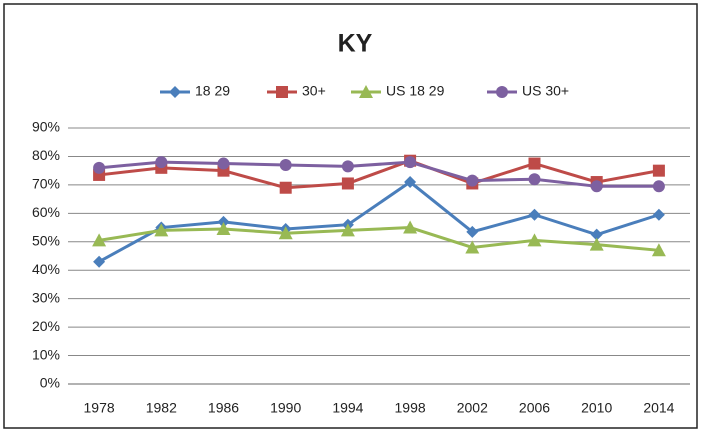 The height and width of the screenshot is (433, 702). What do you see at coordinates (161, 408) in the screenshot?
I see `x-tick-label: 1982` at bounding box center [161, 408].